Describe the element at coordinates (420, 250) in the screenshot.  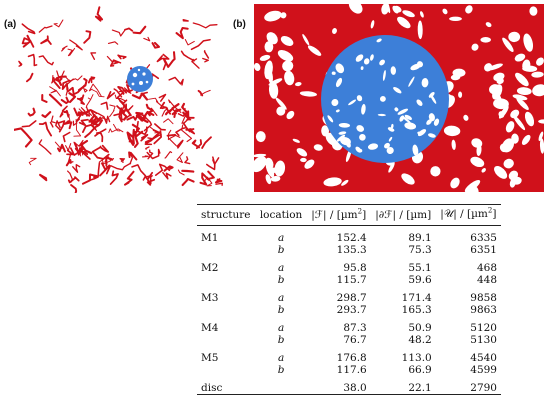
I see `cell-perimeter: 75.3` at that location.